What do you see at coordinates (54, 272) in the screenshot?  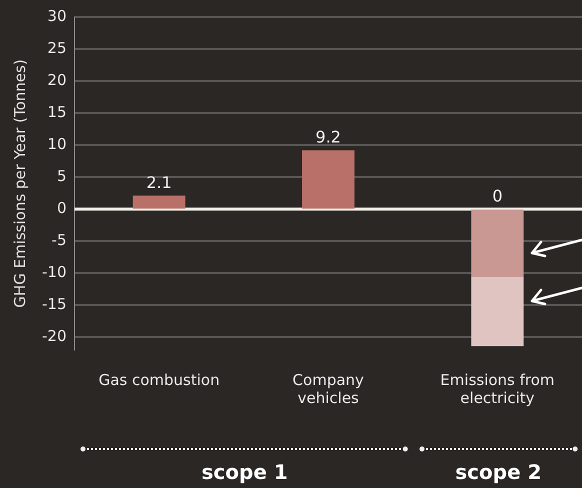 I see `y-tick-label: -10` at bounding box center [54, 272].